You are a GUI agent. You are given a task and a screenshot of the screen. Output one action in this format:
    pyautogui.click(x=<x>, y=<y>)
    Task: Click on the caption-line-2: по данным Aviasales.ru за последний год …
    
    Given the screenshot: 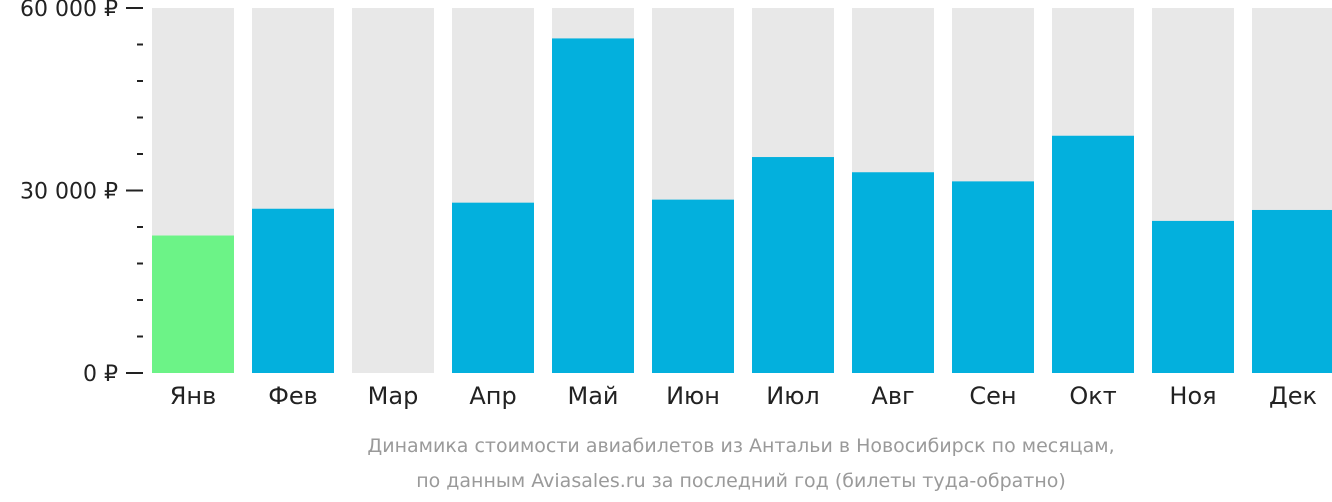 What is the action you would take?
    pyautogui.click(x=741, y=481)
    